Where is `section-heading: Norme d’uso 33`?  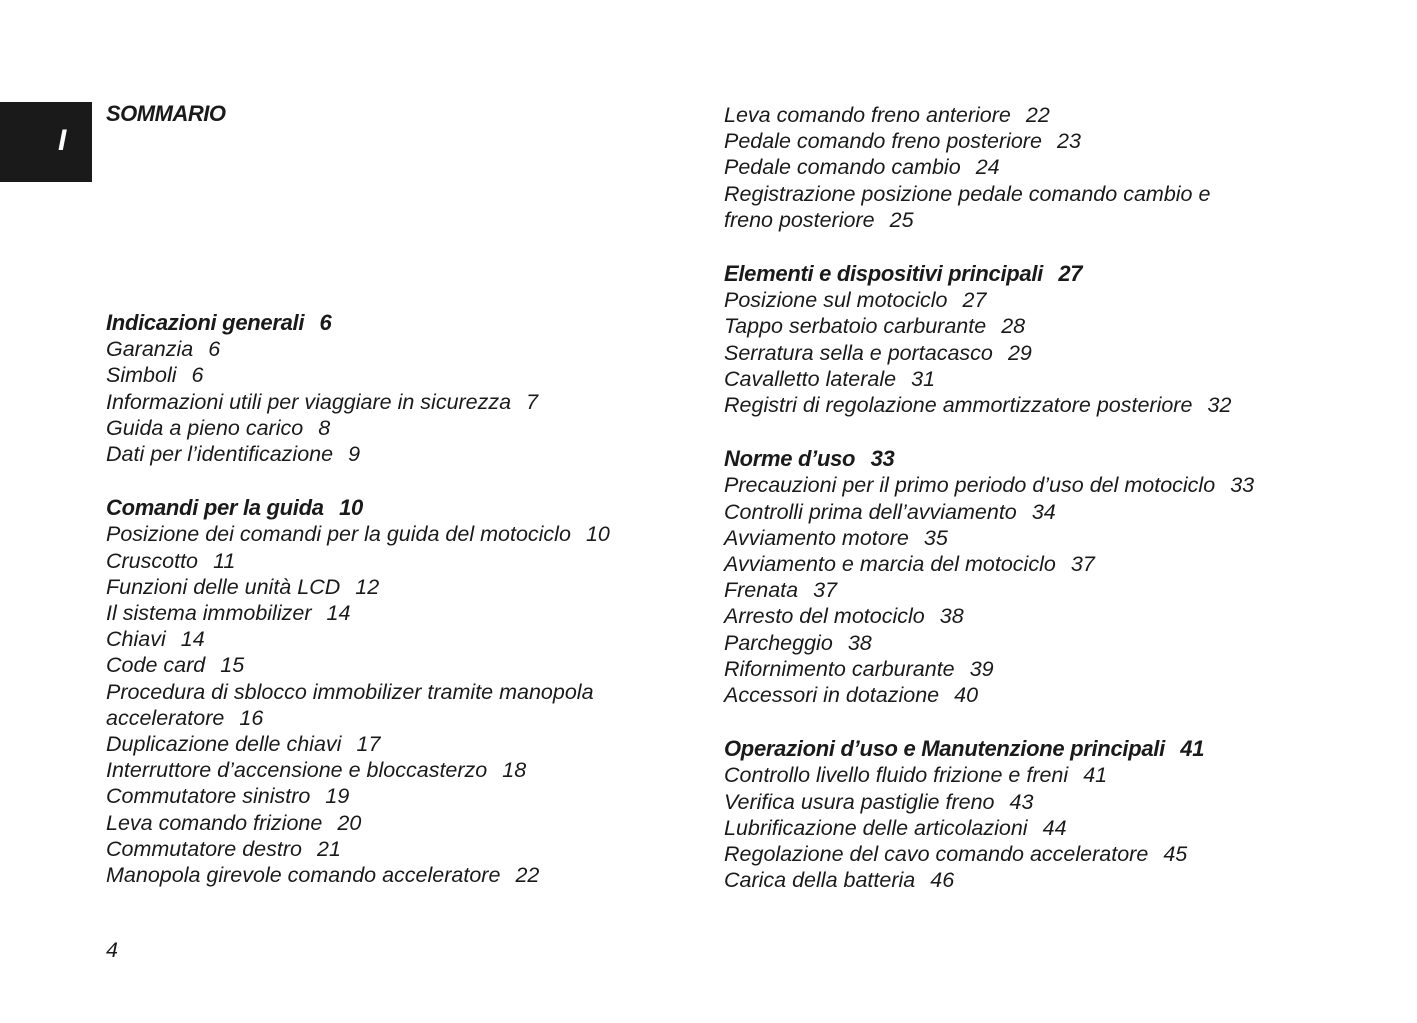
section-heading: Norme d’uso 33 is located at coordinates (989, 459).